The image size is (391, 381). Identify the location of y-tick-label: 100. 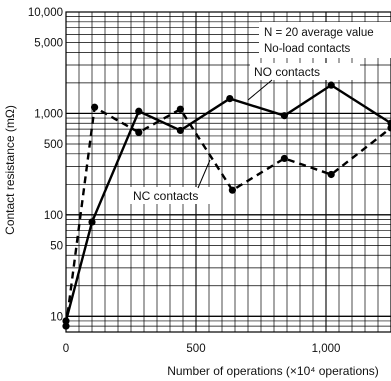
(53, 216).